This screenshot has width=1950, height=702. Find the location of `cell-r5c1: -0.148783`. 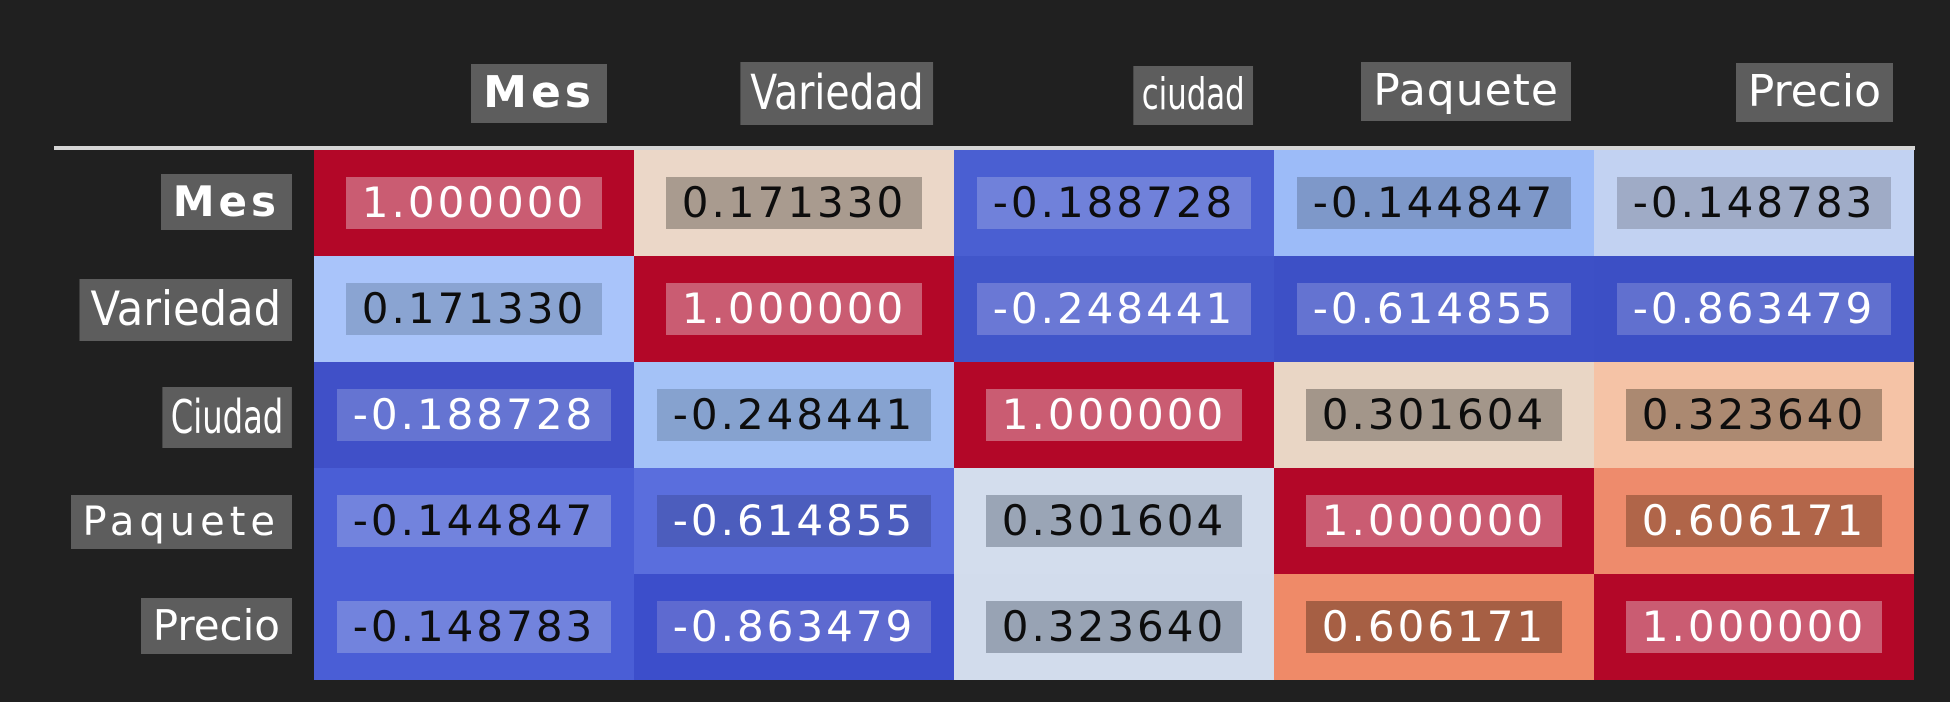

cell-r5c1: -0.148783 is located at coordinates (474, 627).